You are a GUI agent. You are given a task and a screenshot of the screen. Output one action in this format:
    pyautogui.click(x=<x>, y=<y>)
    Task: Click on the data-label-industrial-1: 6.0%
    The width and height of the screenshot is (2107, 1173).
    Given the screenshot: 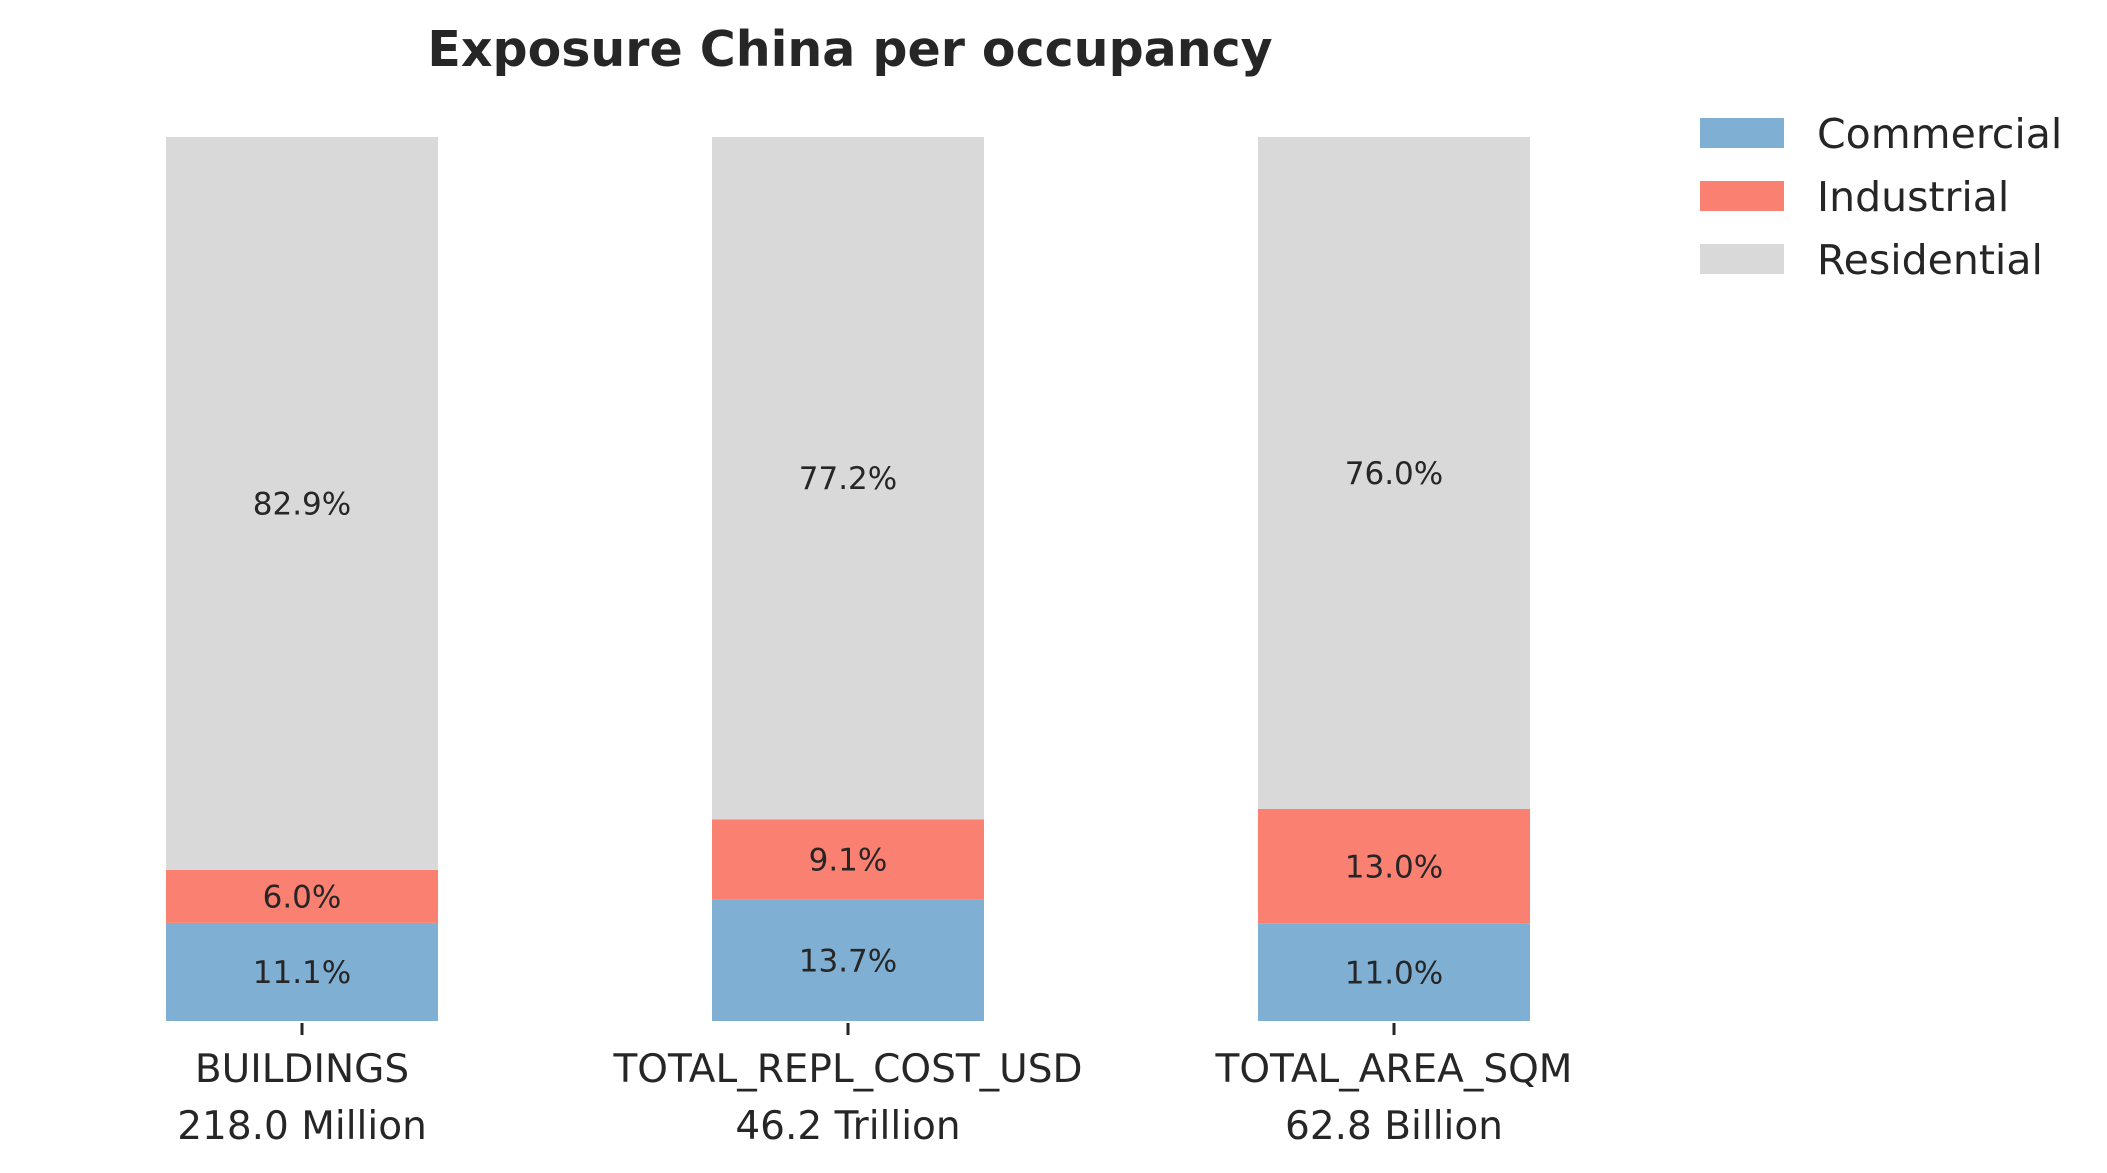 What is the action you would take?
    pyautogui.click(x=302, y=897)
    